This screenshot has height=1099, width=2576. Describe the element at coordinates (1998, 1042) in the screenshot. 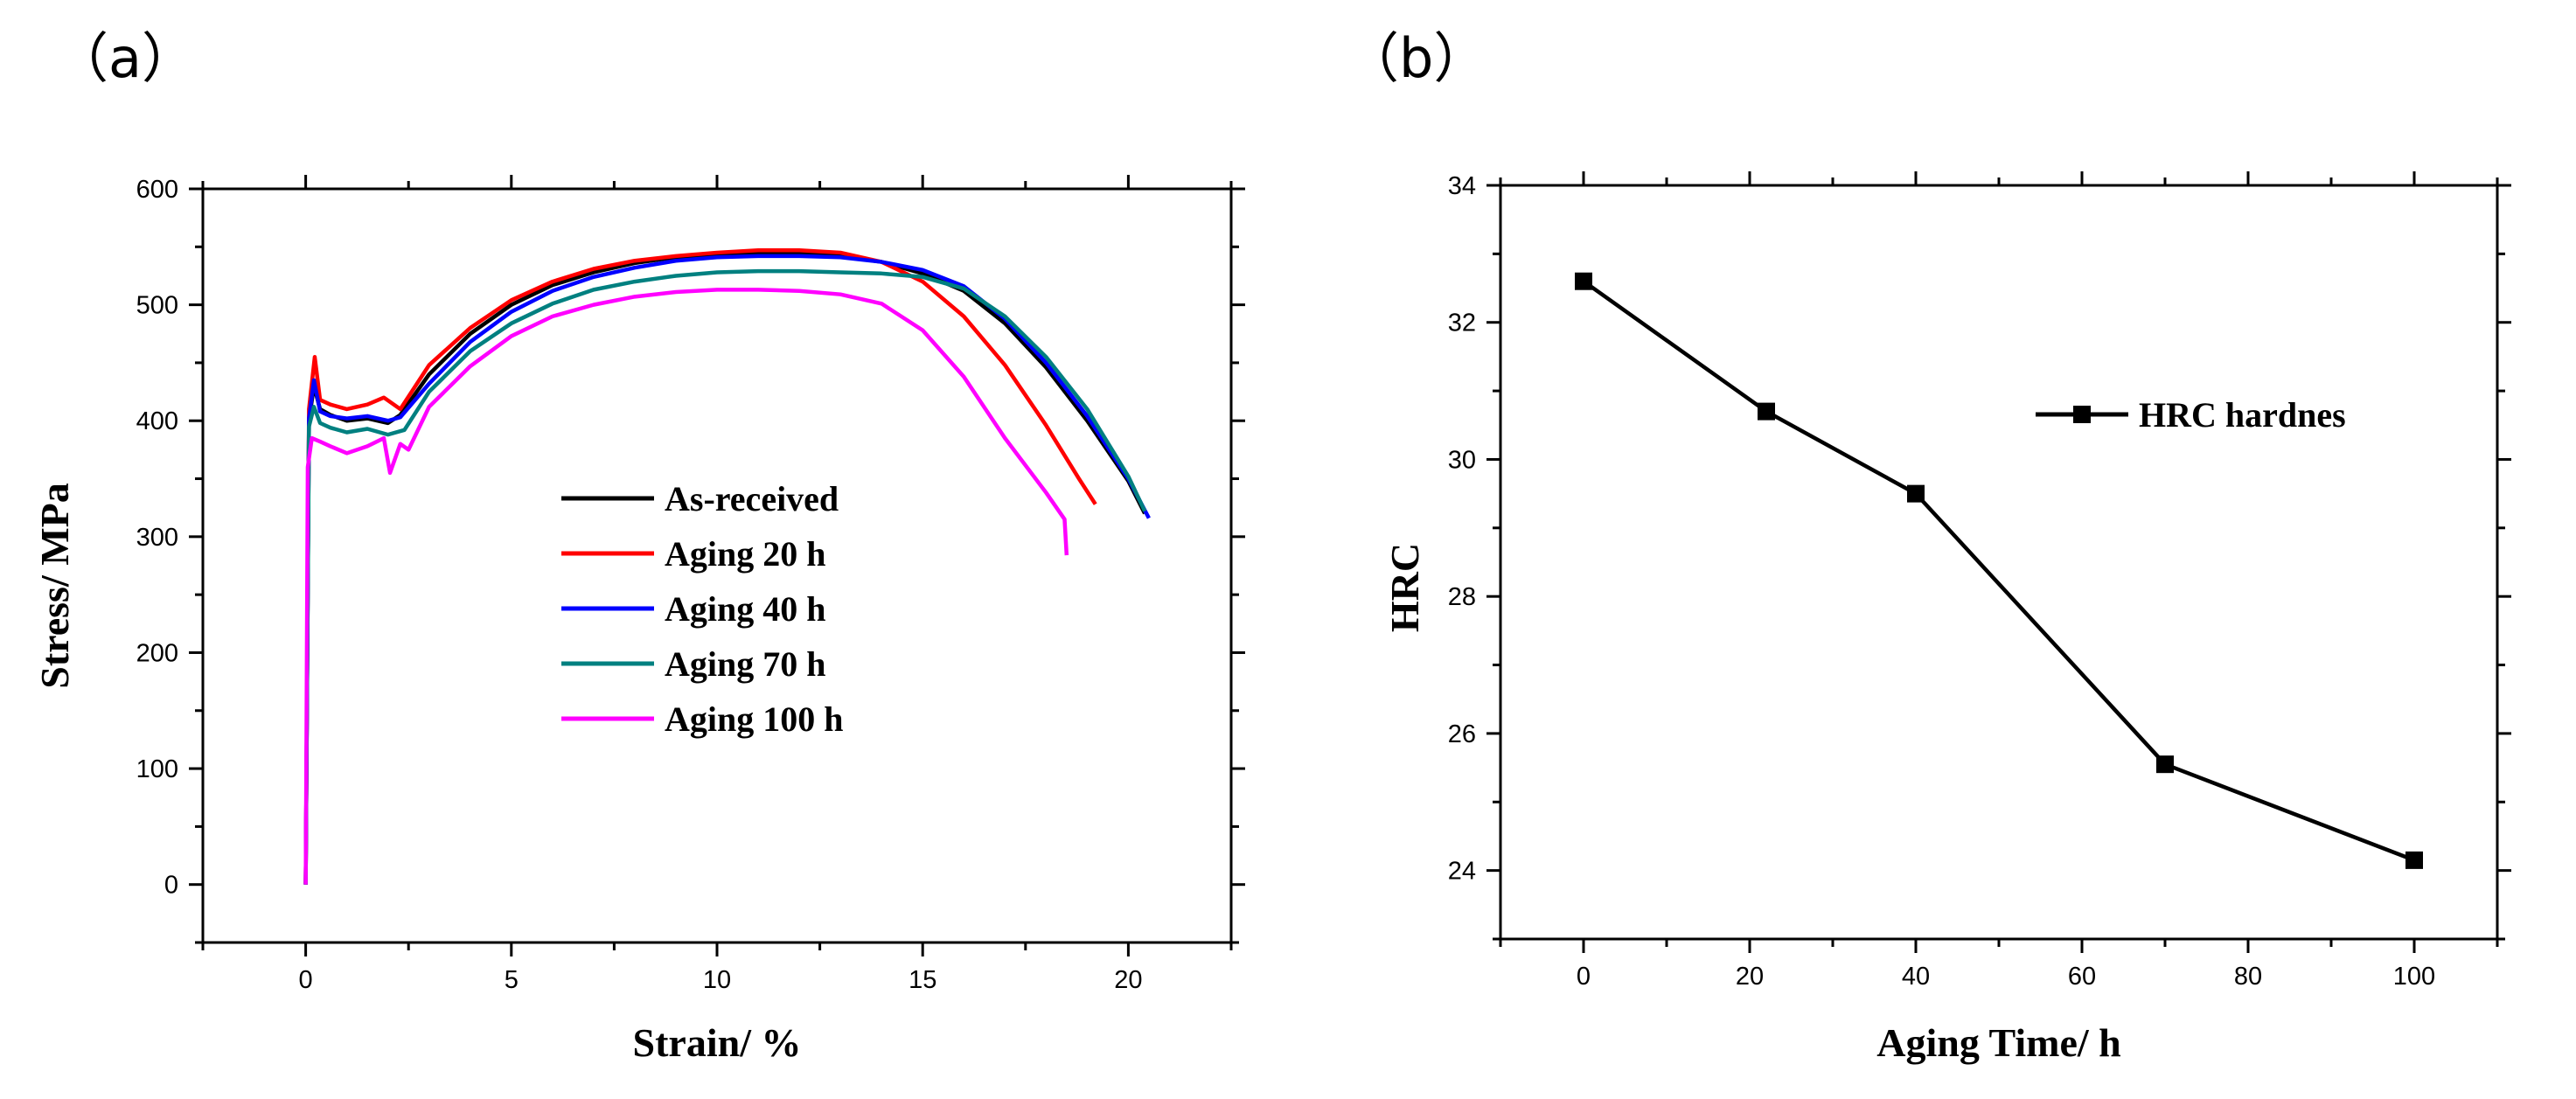

I see `x-axis-title-b: Aging Time/ h` at that location.